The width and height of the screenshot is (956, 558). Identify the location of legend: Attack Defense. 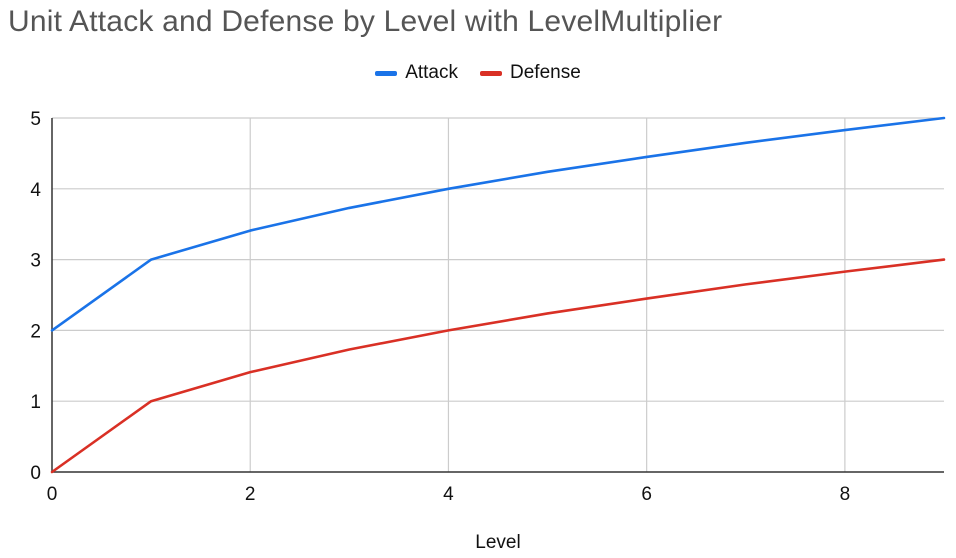
(478, 73).